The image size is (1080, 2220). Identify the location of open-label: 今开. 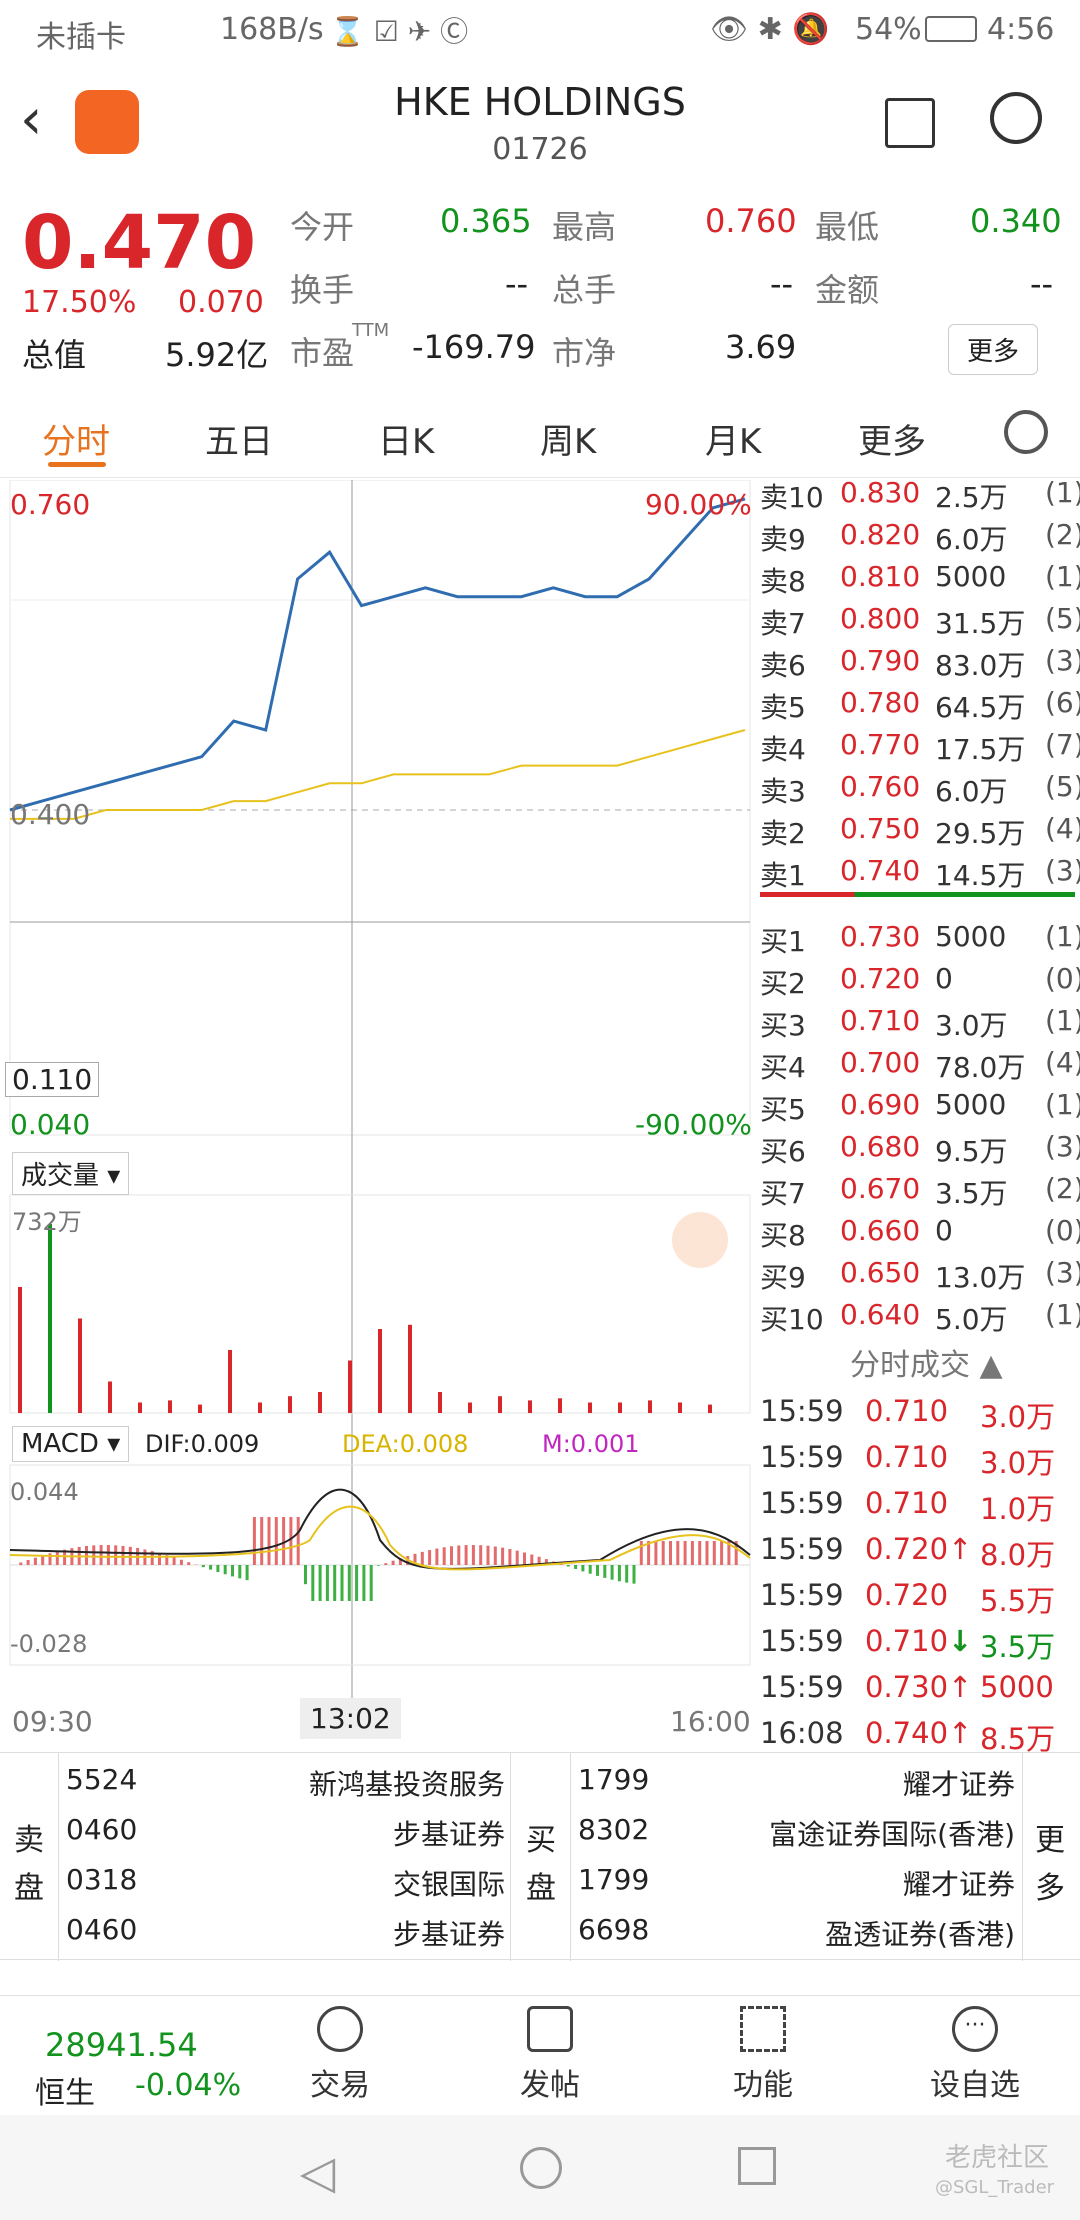
(322, 227).